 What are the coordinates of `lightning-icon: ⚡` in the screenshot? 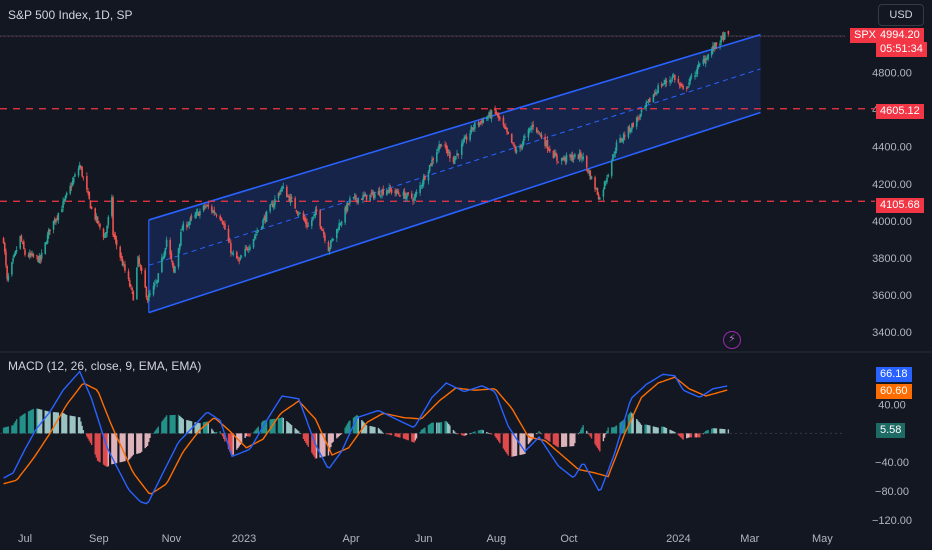 It's located at (732, 340).